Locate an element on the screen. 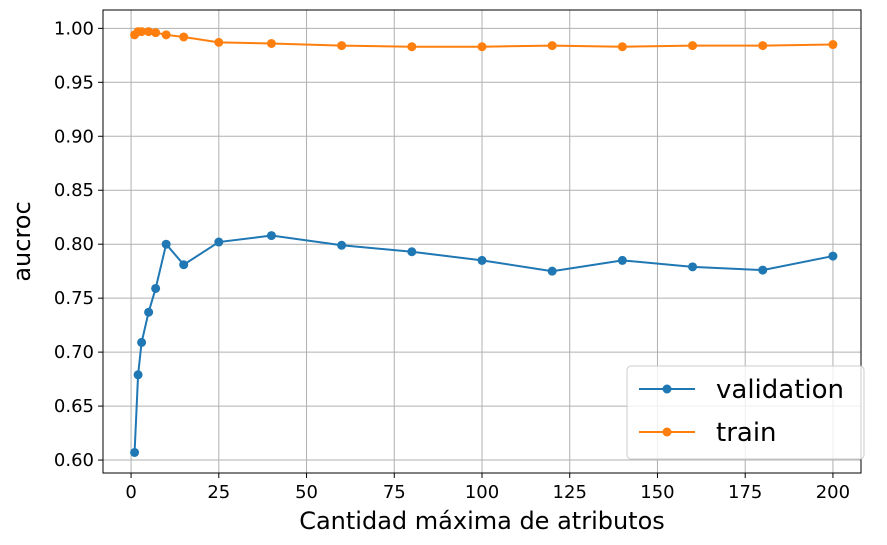  x-tick-label: 175 is located at coordinates (745, 492).